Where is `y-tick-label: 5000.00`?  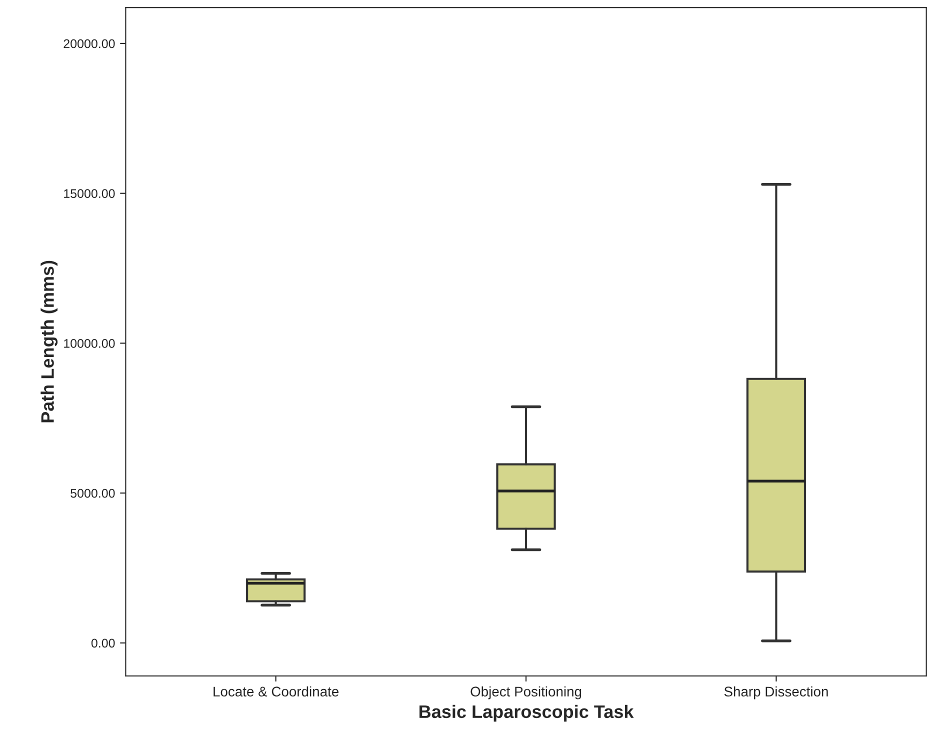 y-tick-label: 5000.00 is located at coordinates (92, 493).